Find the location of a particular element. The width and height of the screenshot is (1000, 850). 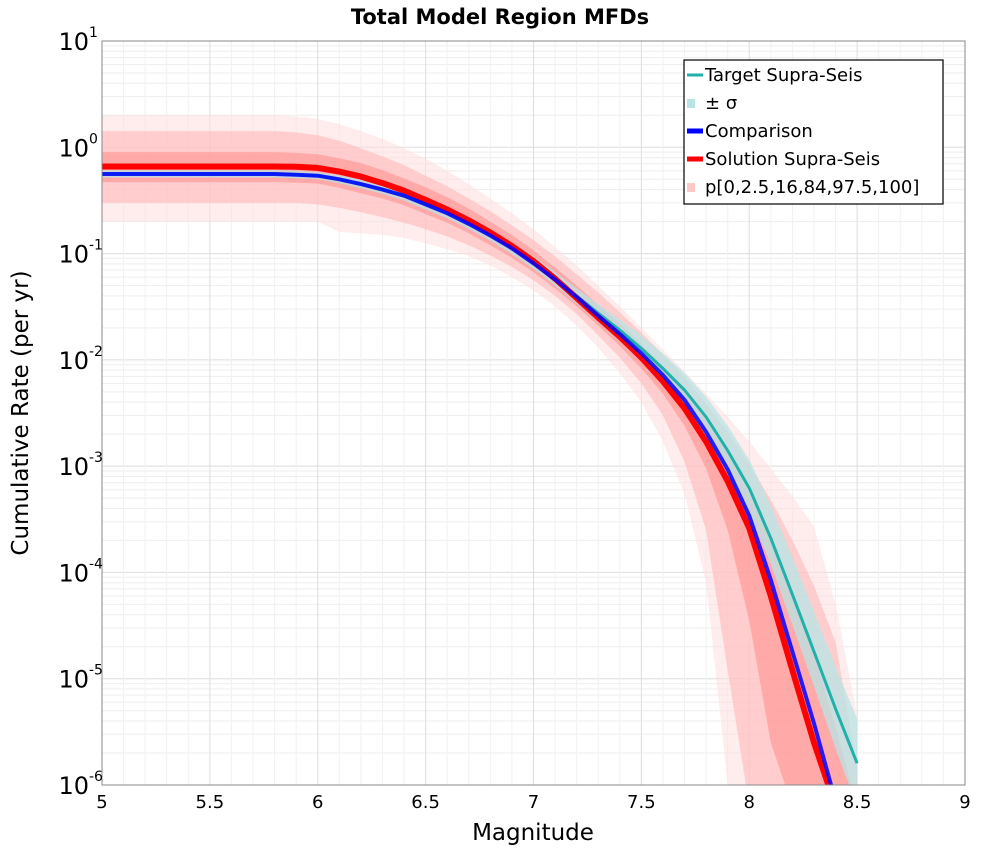

y-tick-exponent: -2 is located at coordinates (96, 352).